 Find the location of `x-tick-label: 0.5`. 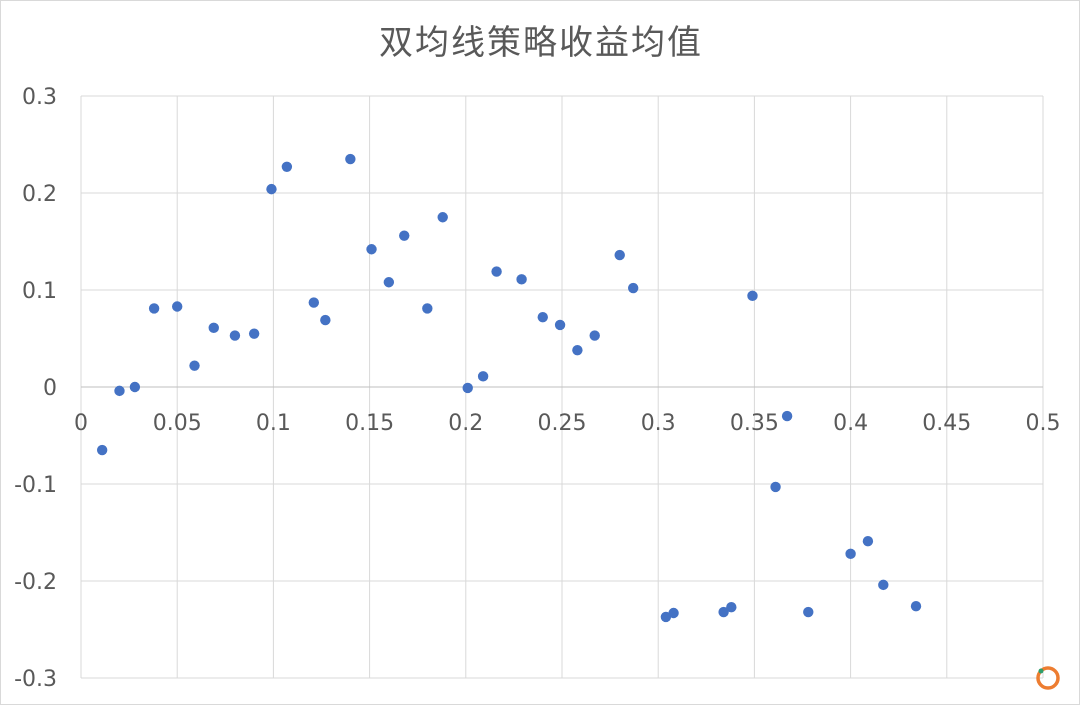

x-tick-label: 0.5 is located at coordinates (1043, 423).